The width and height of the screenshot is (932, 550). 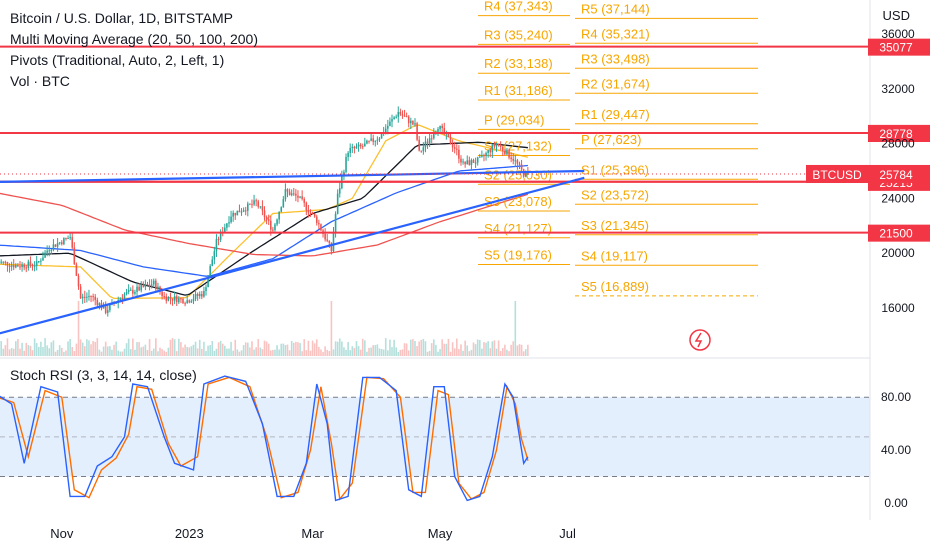 I want to click on pivot-label: R2 (33,138), so click(x=518, y=63).